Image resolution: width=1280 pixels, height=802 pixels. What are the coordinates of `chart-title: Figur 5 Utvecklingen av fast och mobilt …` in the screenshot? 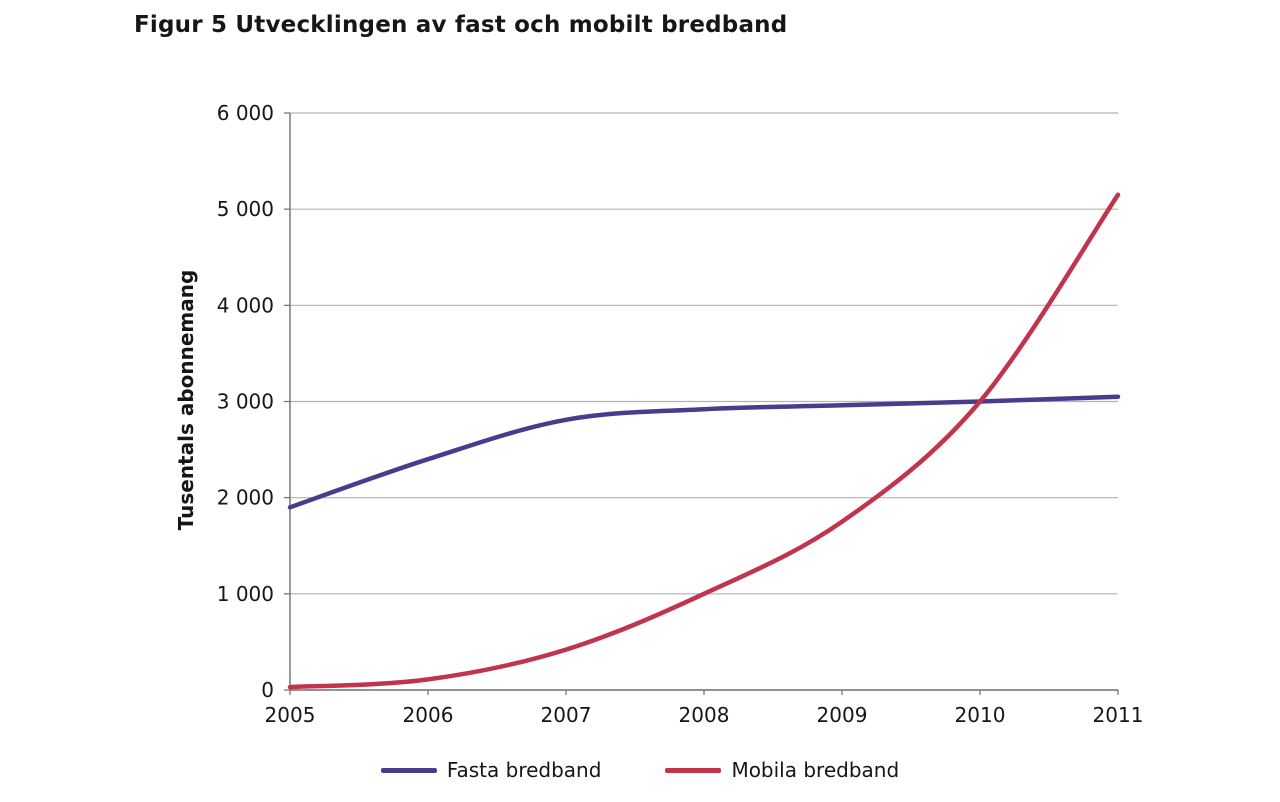 It's located at (461, 25).